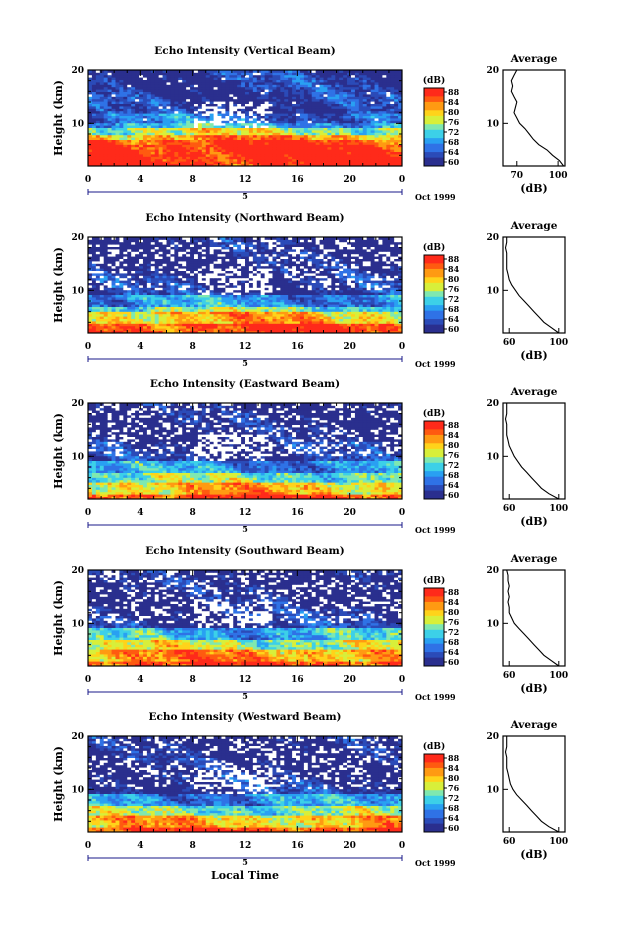 The image size is (620, 929). I want to click on colorbar-tick-label: 72, so click(453, 132).